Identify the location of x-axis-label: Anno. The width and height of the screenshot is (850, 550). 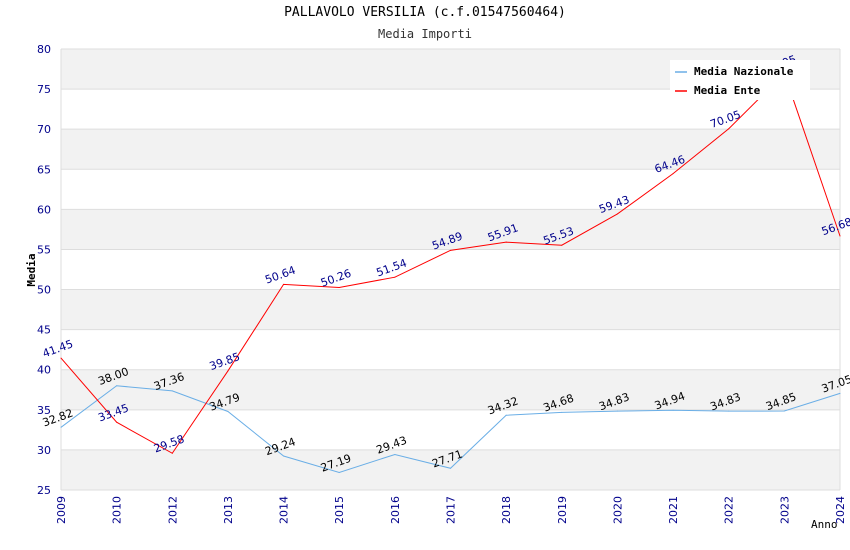
(824, 524).